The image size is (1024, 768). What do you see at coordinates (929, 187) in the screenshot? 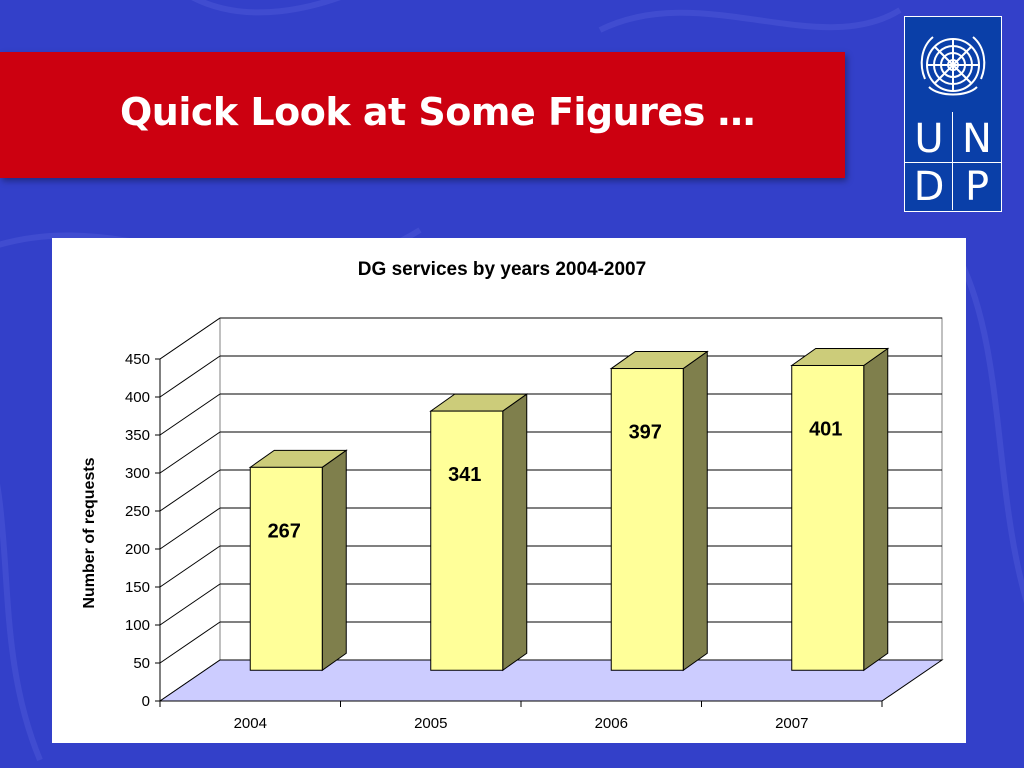
I see `logo-letter-d: D` at bounding box center [929, 187].